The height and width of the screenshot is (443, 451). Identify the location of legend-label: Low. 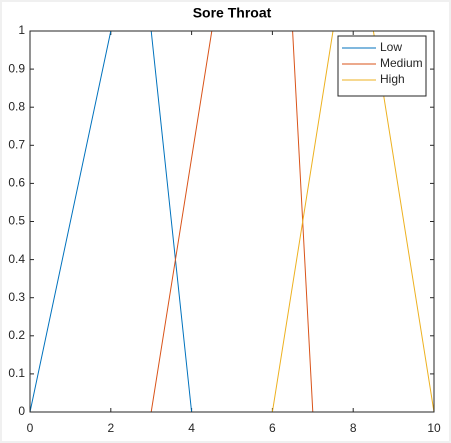
(391, 47).